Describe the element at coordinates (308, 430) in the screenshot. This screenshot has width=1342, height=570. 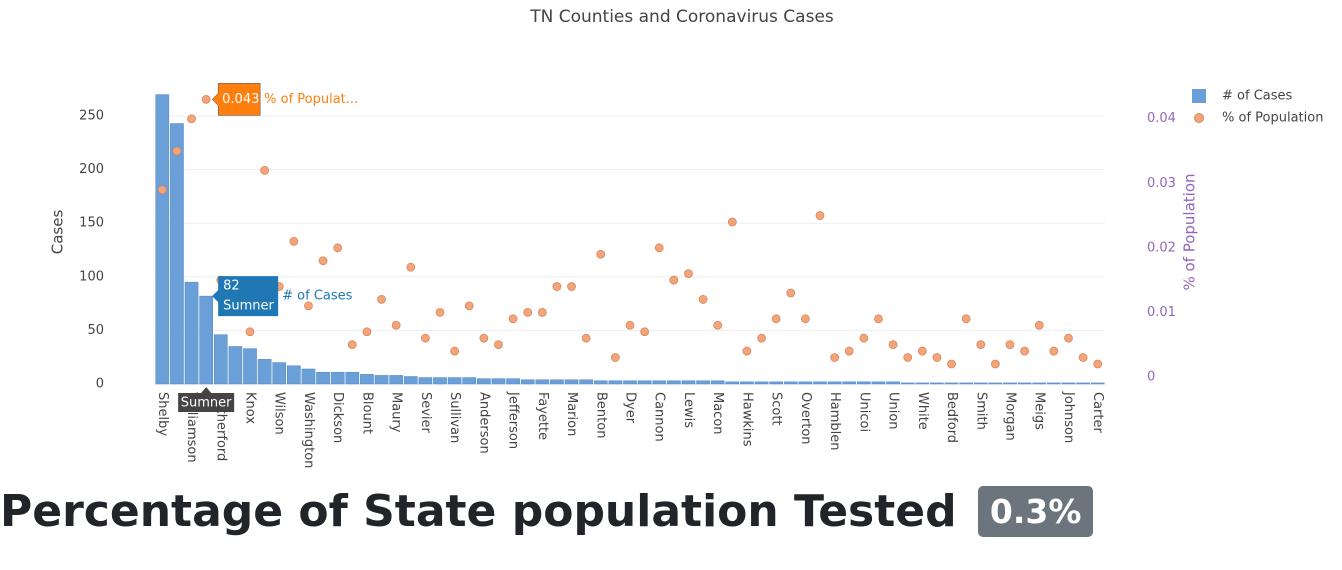
I see `x-tick-label: Washington` at that location.